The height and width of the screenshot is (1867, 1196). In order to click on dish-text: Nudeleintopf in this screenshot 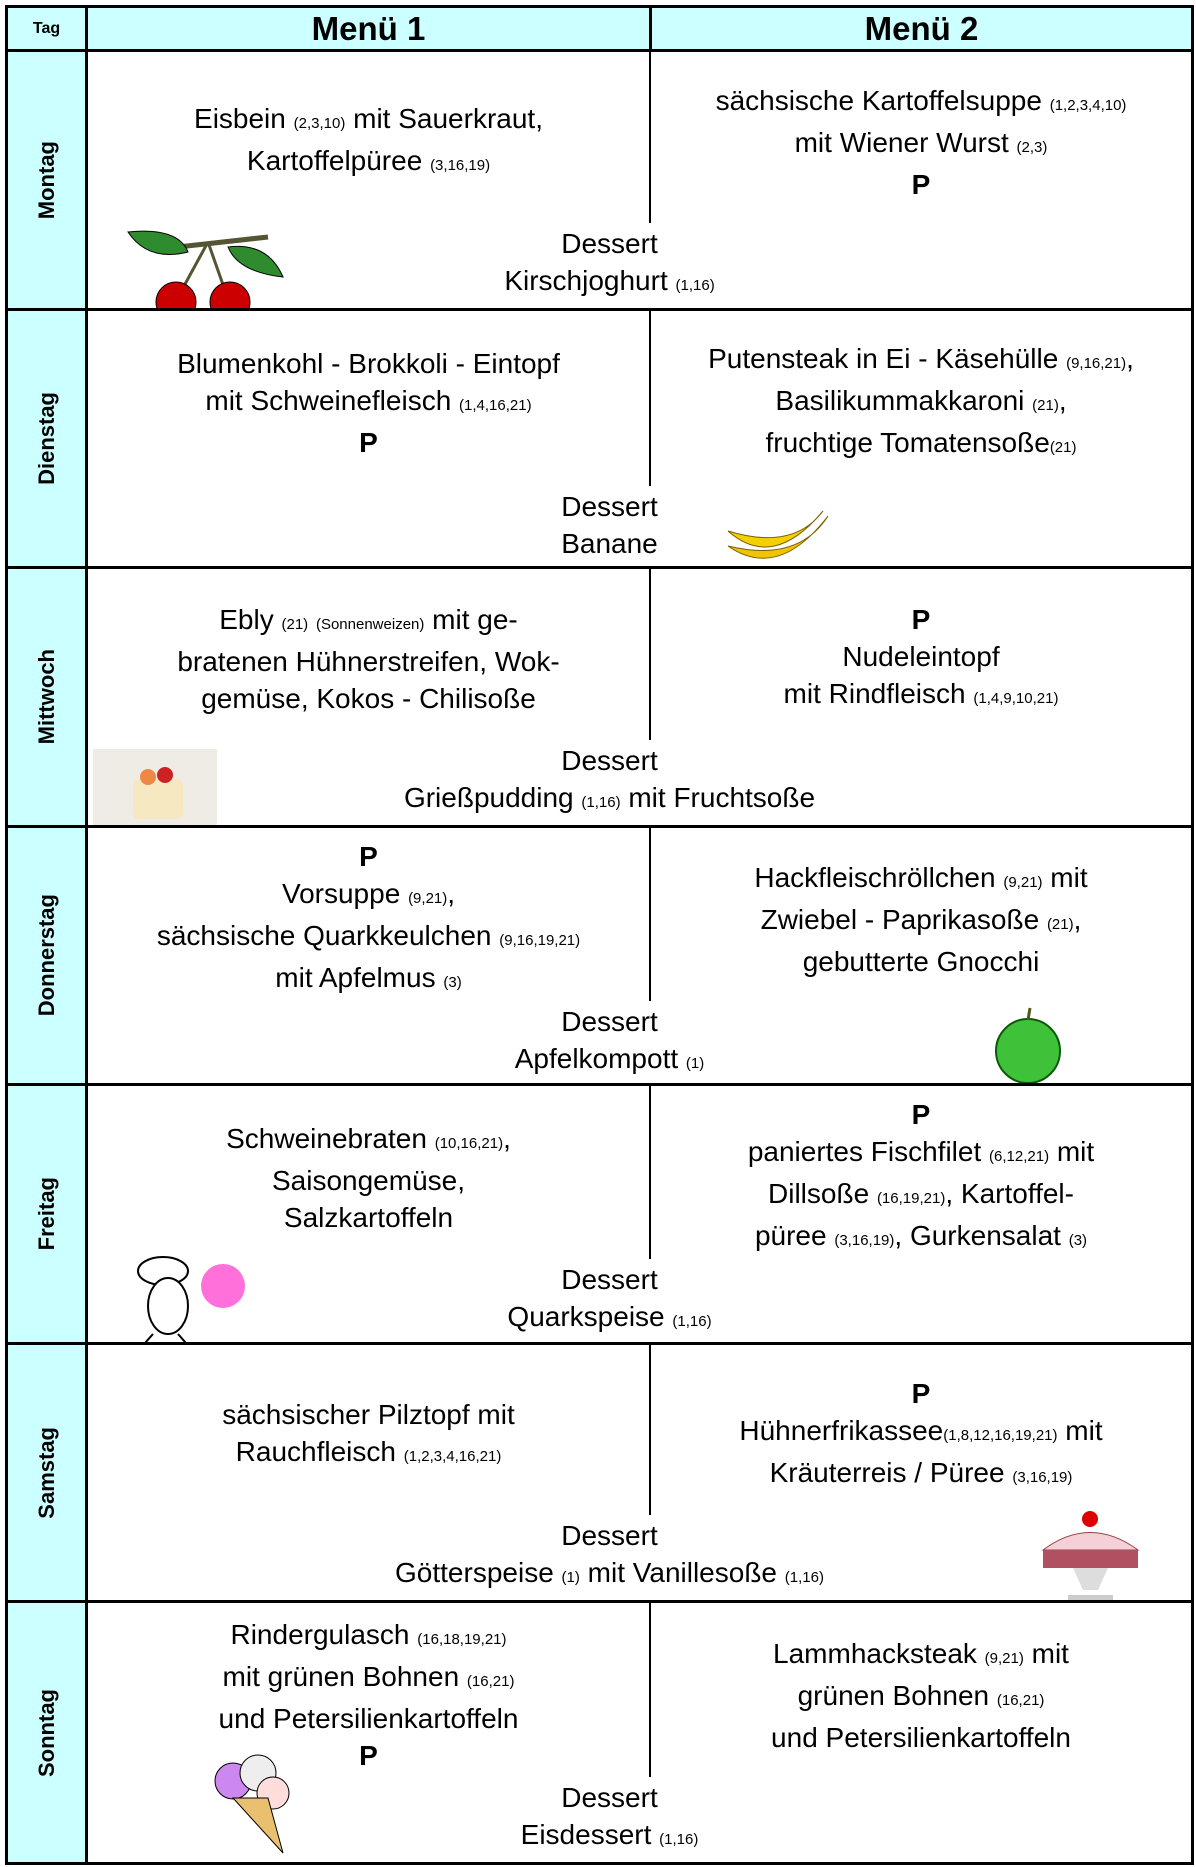, I will do `click(921, 657)`.